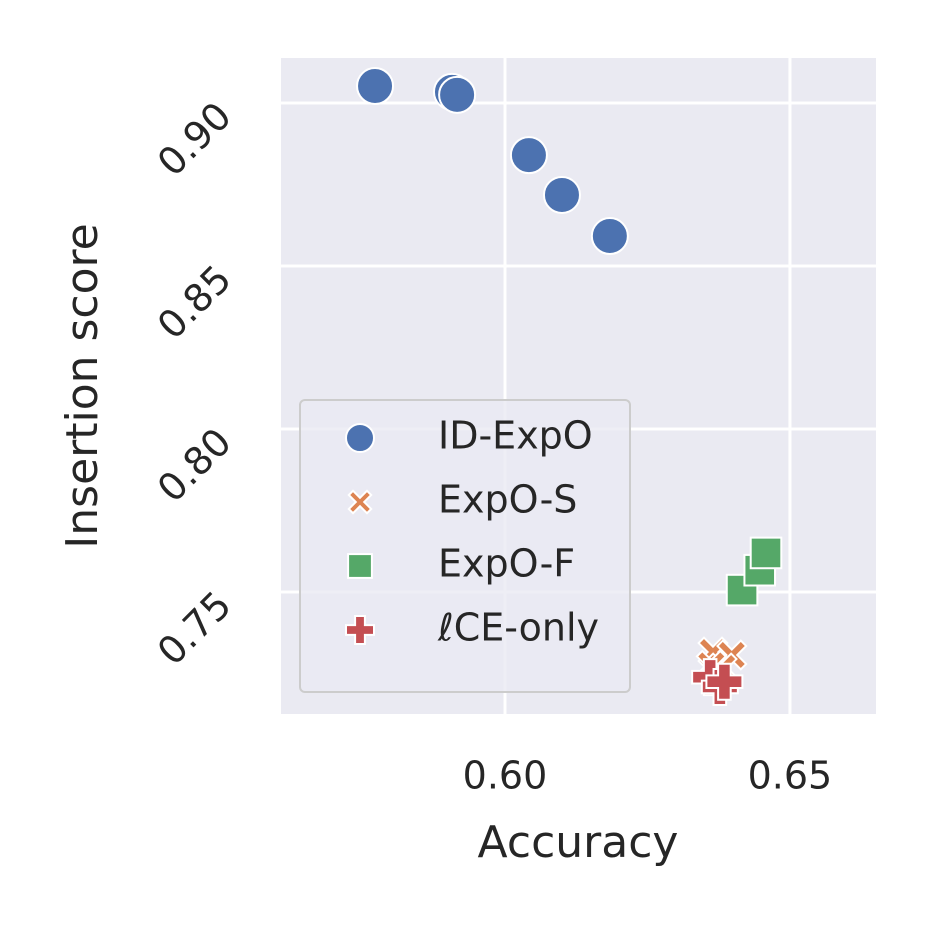 Image resolution: width=934 pixels, height=938 pixels. I want to click on legend-label: ID-ExpO, so click(515, 436).